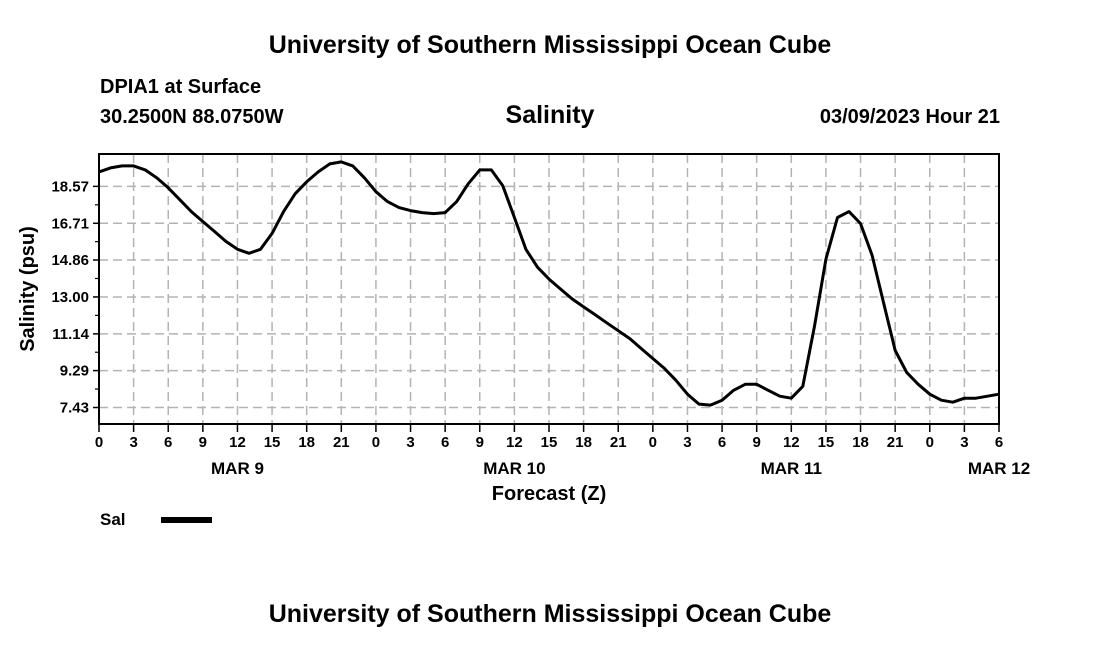 The width and height of the screenshot is (1100, 650). I want to click on y-tick-label: 13.00, so click(70, 297).